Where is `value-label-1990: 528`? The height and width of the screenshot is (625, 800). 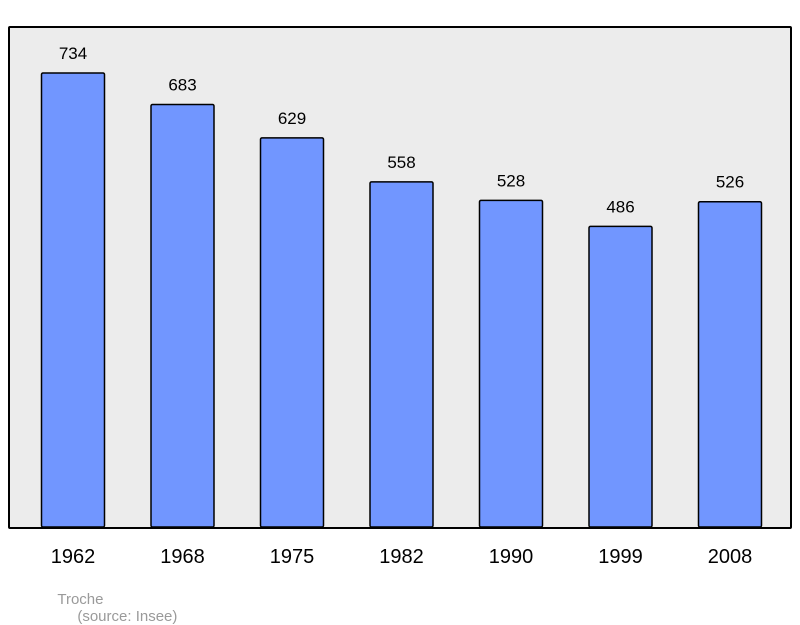
value-label-1990: 528 is located at coordinates (511, 180).